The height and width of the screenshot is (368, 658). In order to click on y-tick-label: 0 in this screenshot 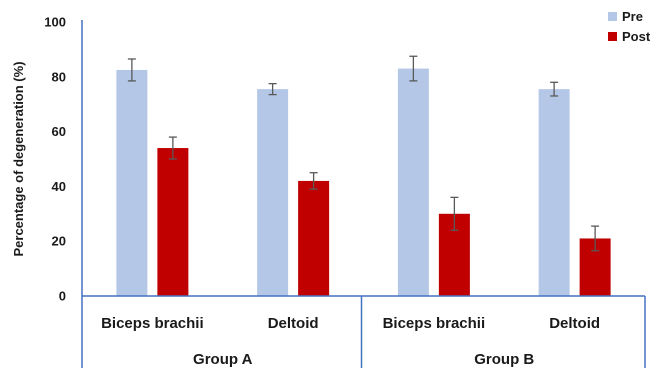, I will do `click(62, 296)`.